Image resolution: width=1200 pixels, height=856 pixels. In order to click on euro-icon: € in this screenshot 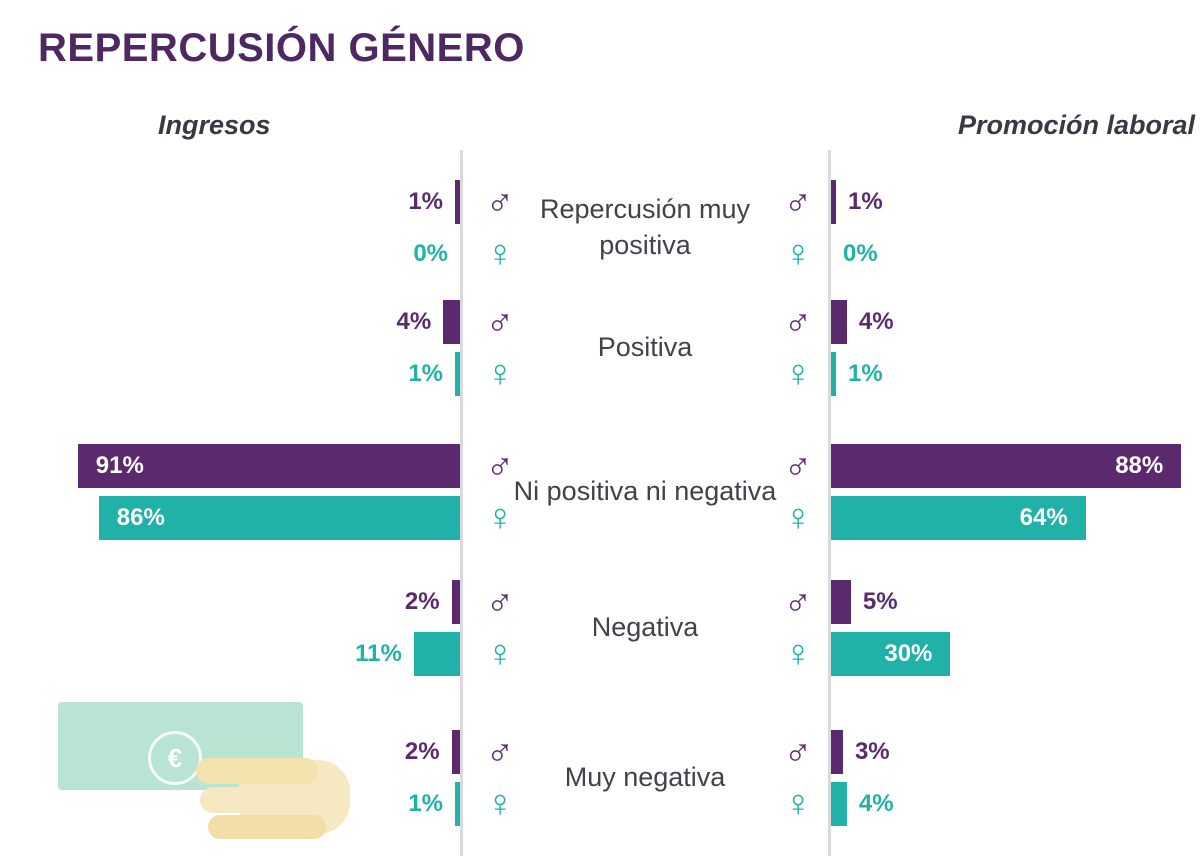, I will do `click(175, 758)`.